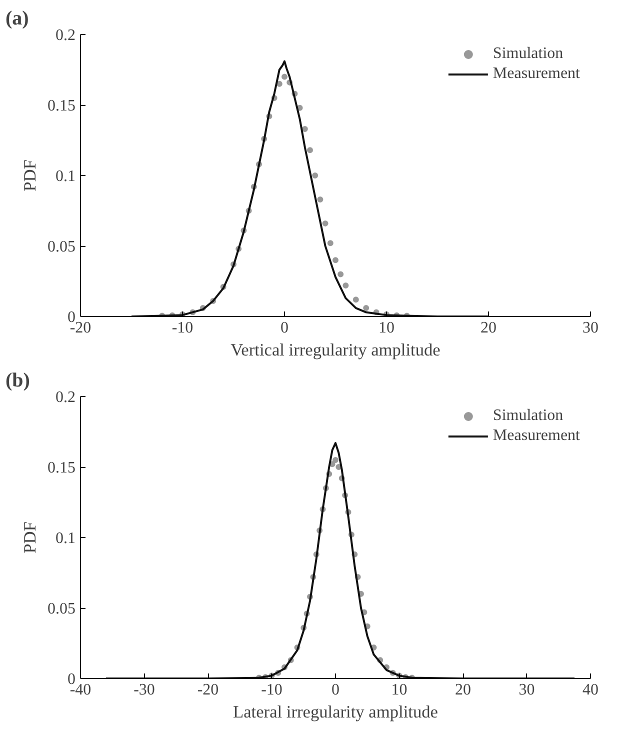 This screenshot has height=730, width=639. Describe the element at coordinates (144, 690) in the screenshot. I see `x-tick-label: -30` at that location.